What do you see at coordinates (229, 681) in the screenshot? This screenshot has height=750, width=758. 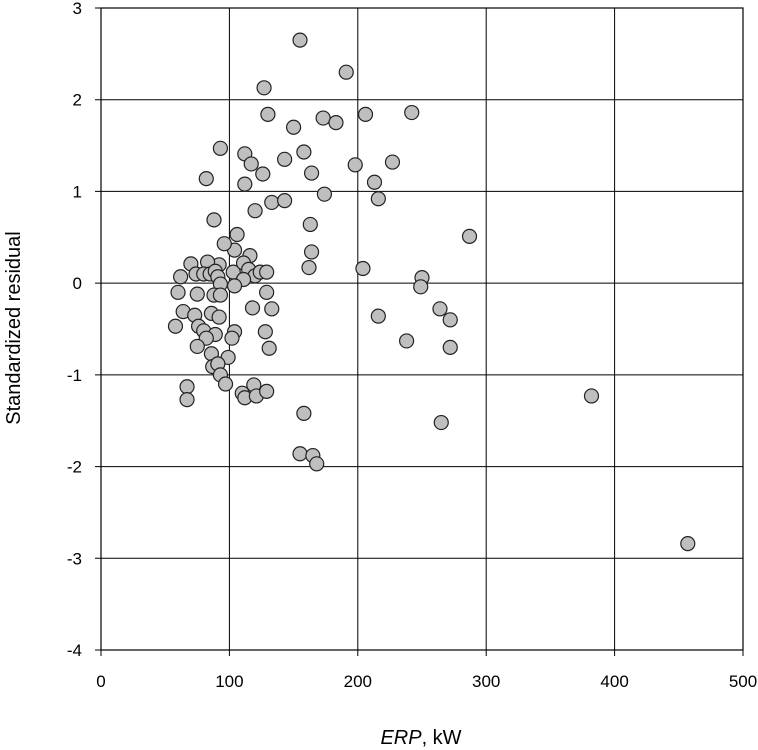 I see `x-tick-label: 100` at bounding box center [229, 681].